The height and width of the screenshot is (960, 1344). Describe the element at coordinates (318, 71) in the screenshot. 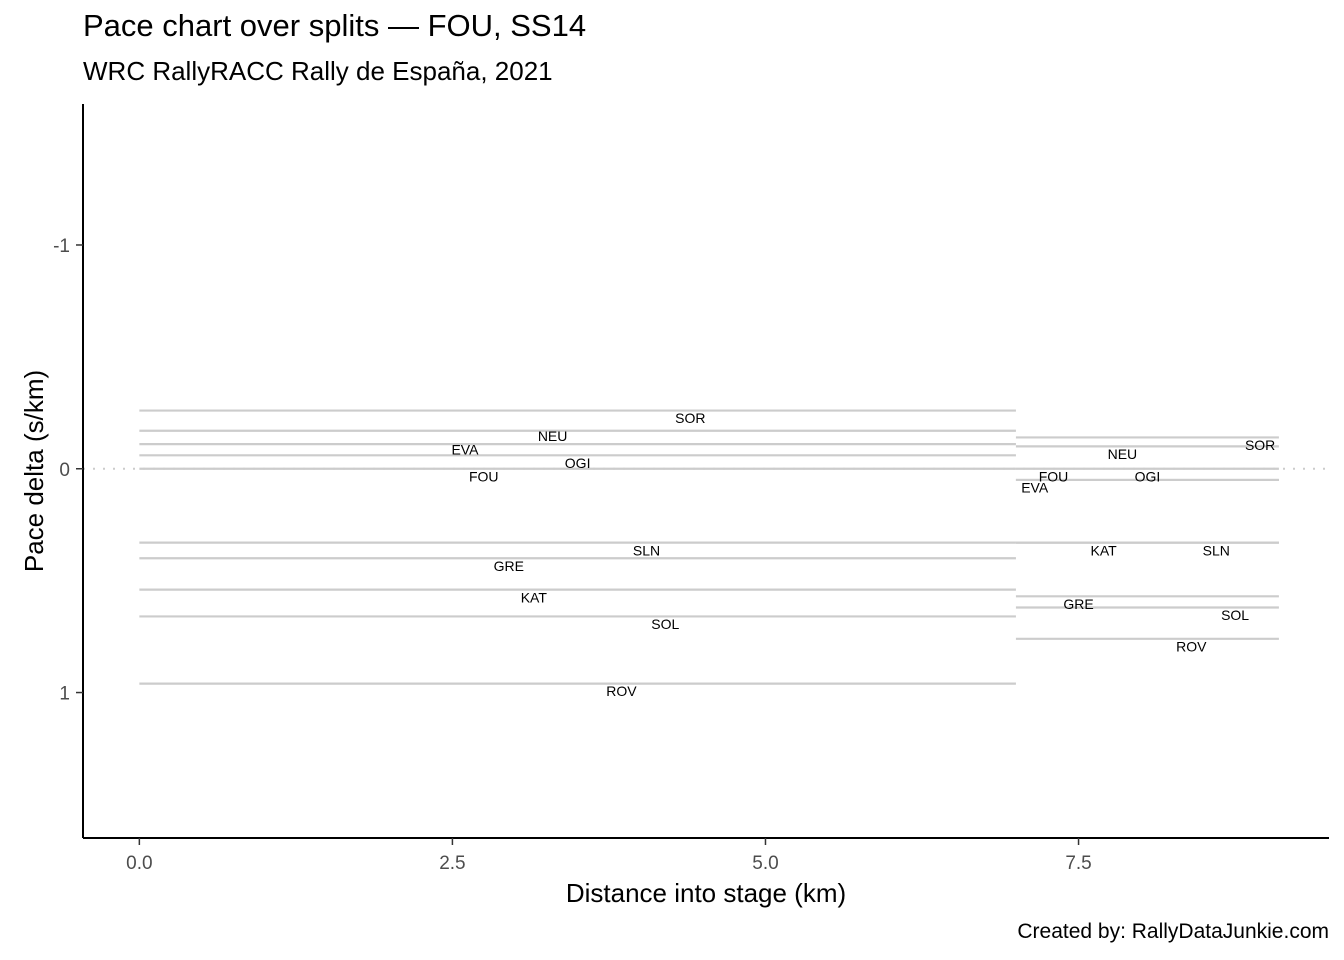

I see `chart-subtitle: WRC RallyRACC Rally de España, 2021` at that location.